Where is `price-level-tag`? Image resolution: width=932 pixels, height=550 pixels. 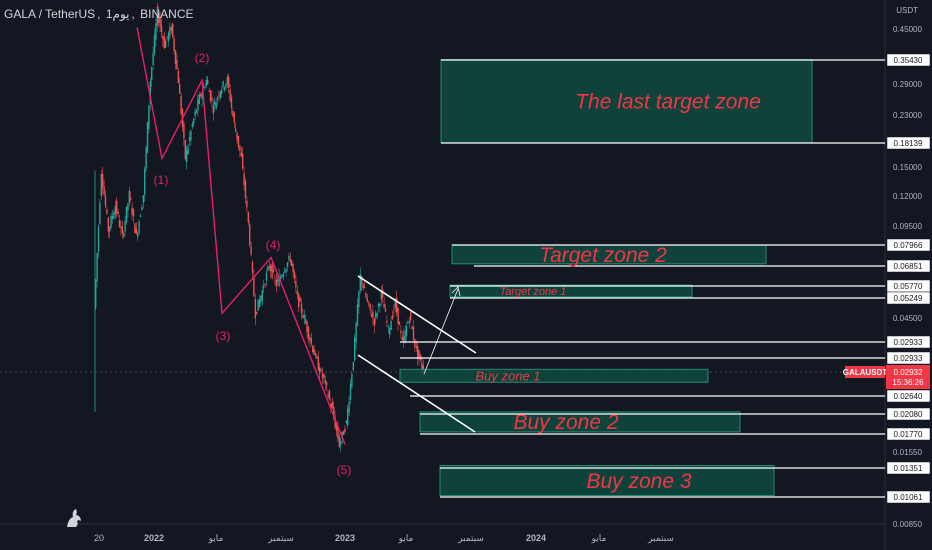
price-level-tag is located at coordinates (908, 298).